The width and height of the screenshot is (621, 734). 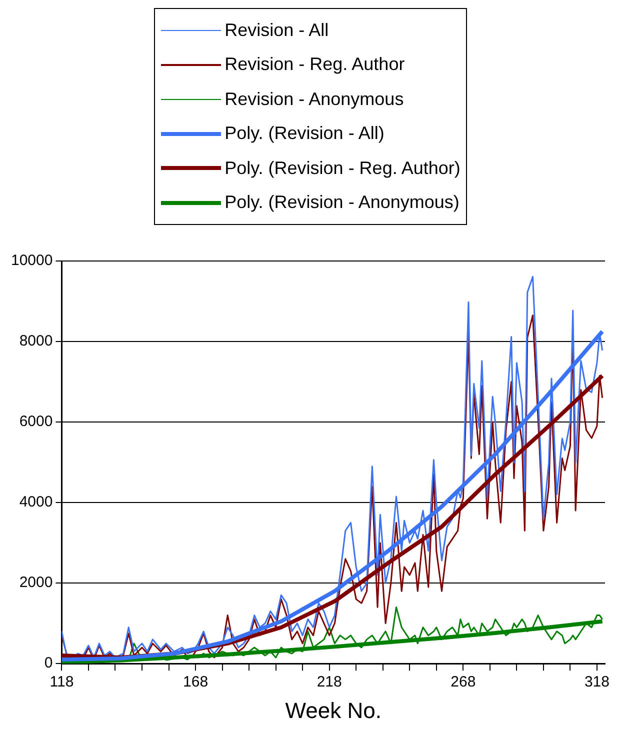 I want to click on y-tick-label: 8000, so click(x=36, y=341).